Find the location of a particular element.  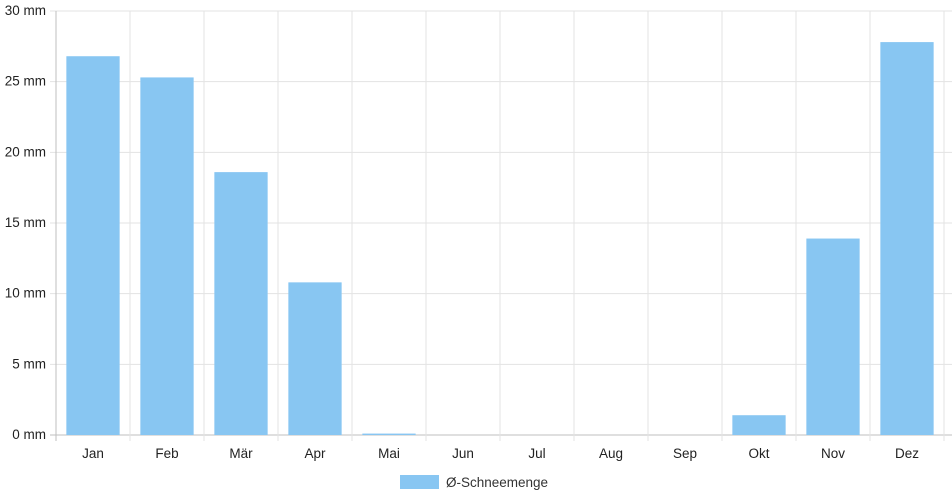

x-tick-label: Mär is located at coordinates (241, 453).